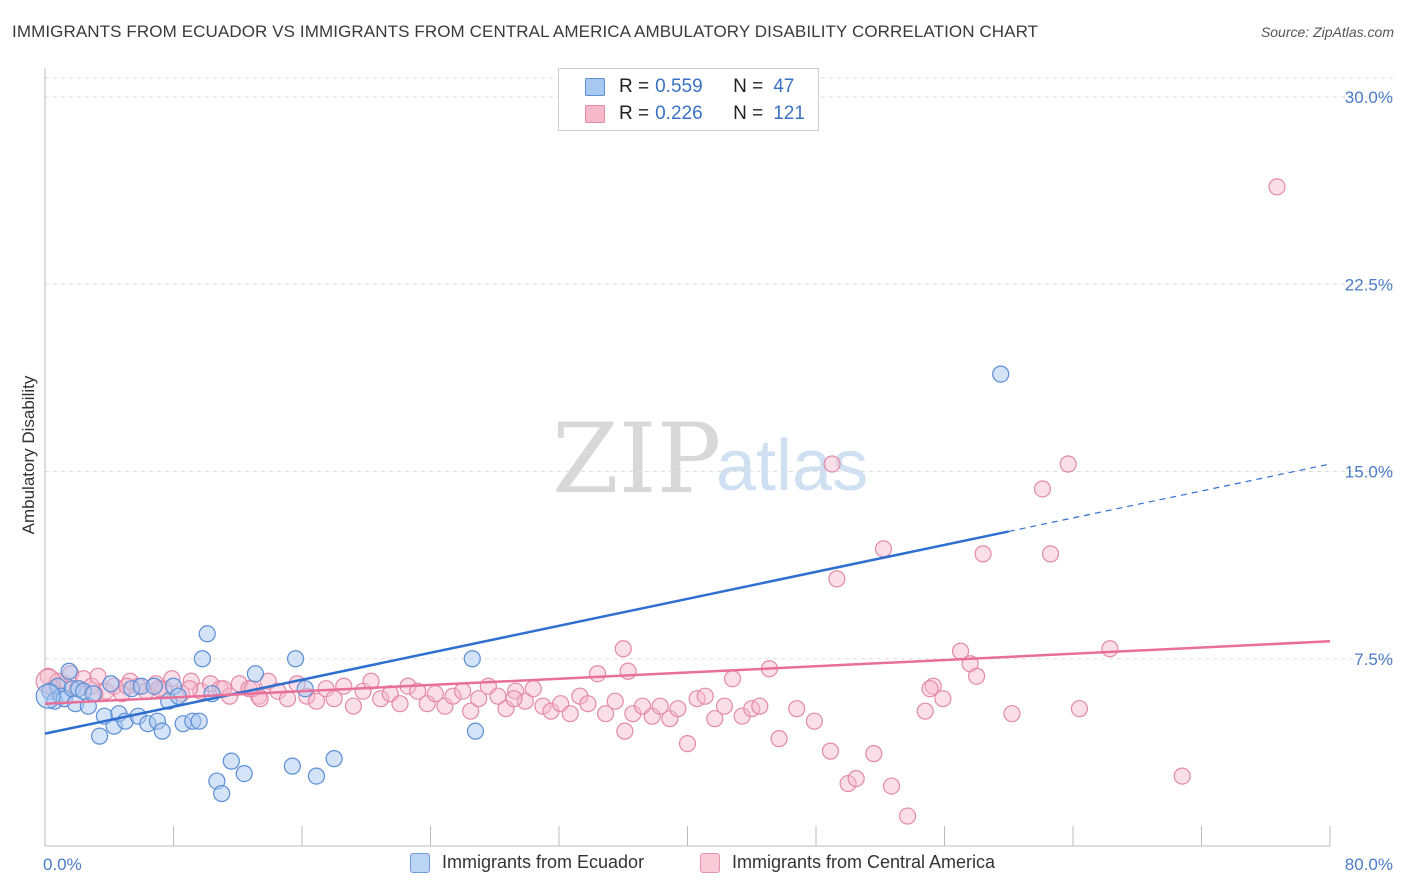 The height and width of the screenshot is (892, 1406). Describe the element at coordinates (634, 86) in the screenshot. I see `legend-r-label: R =` at that location.